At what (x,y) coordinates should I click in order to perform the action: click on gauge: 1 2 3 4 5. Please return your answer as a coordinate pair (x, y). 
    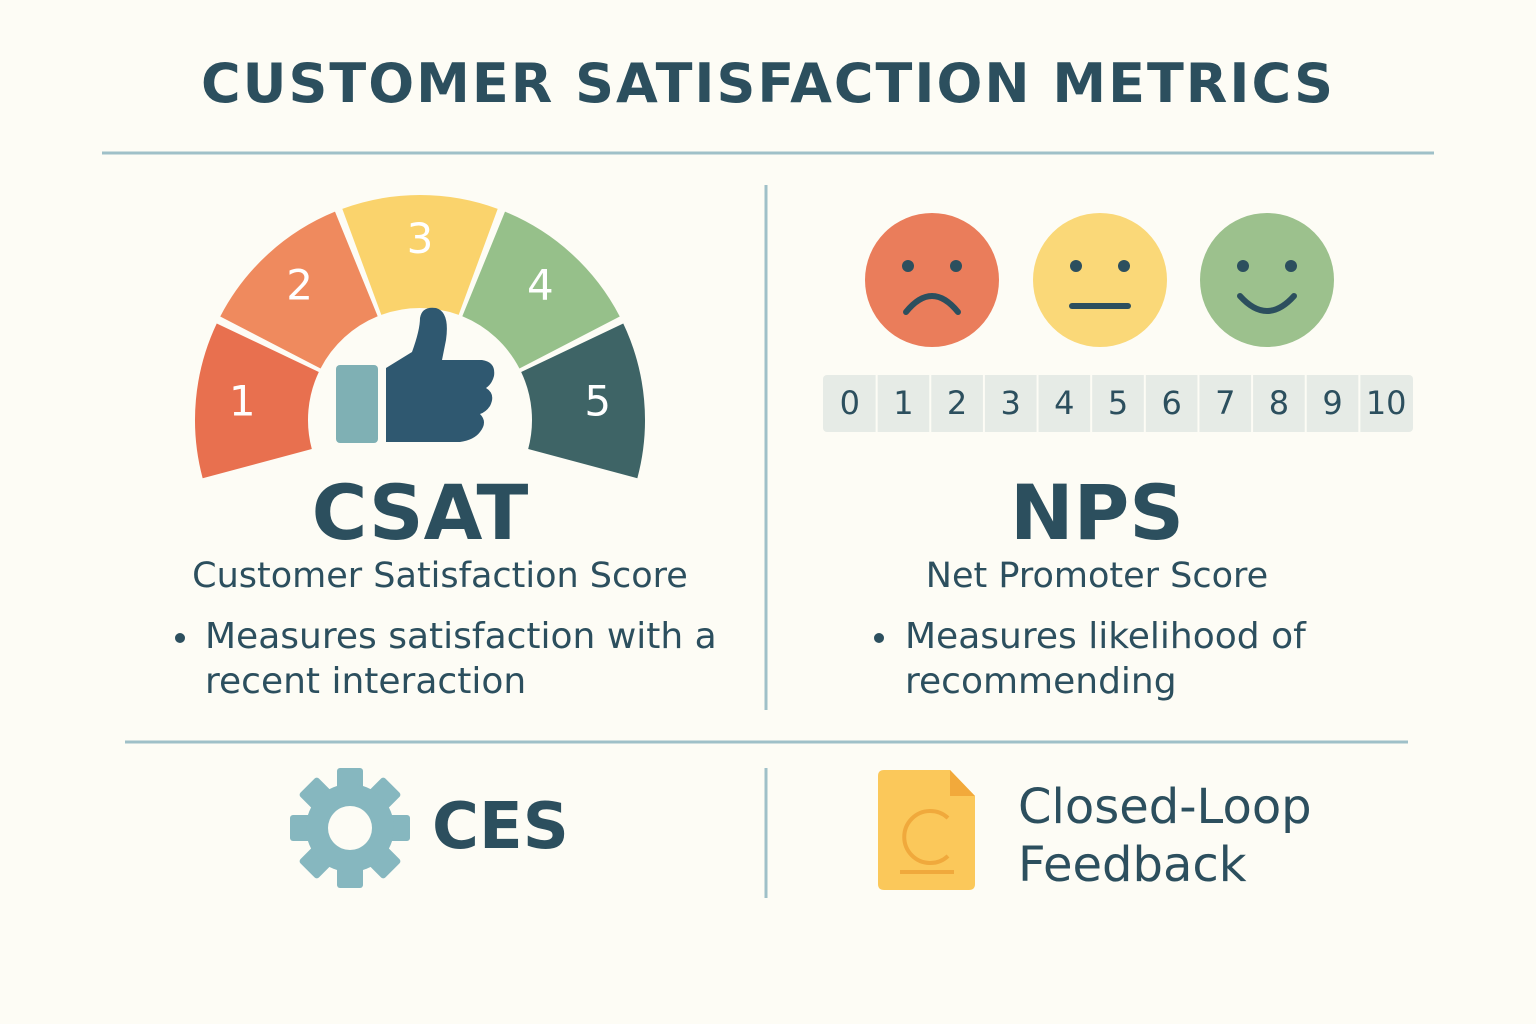
    Looking at the image, I should click on (420, 336).